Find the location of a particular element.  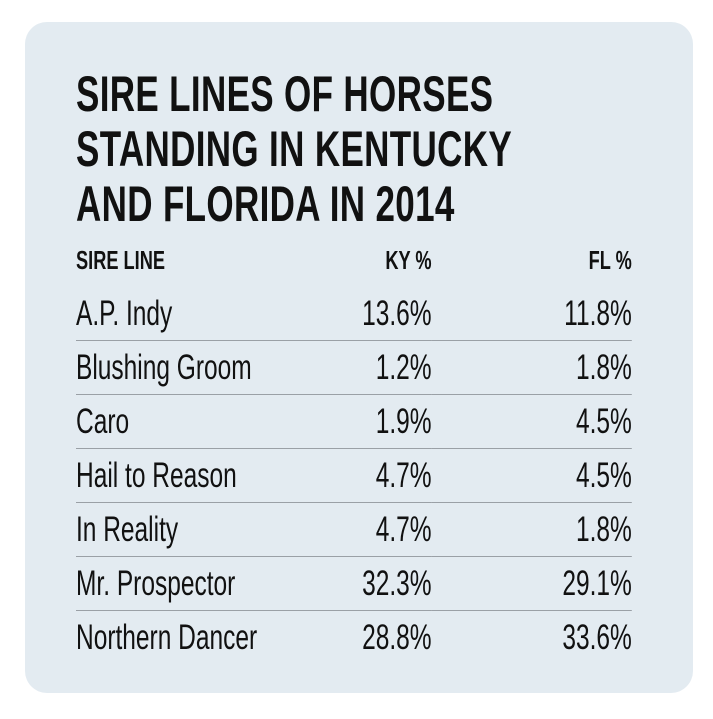

fl-percent-cell: 29.1% is located at coordinates (531, 583).